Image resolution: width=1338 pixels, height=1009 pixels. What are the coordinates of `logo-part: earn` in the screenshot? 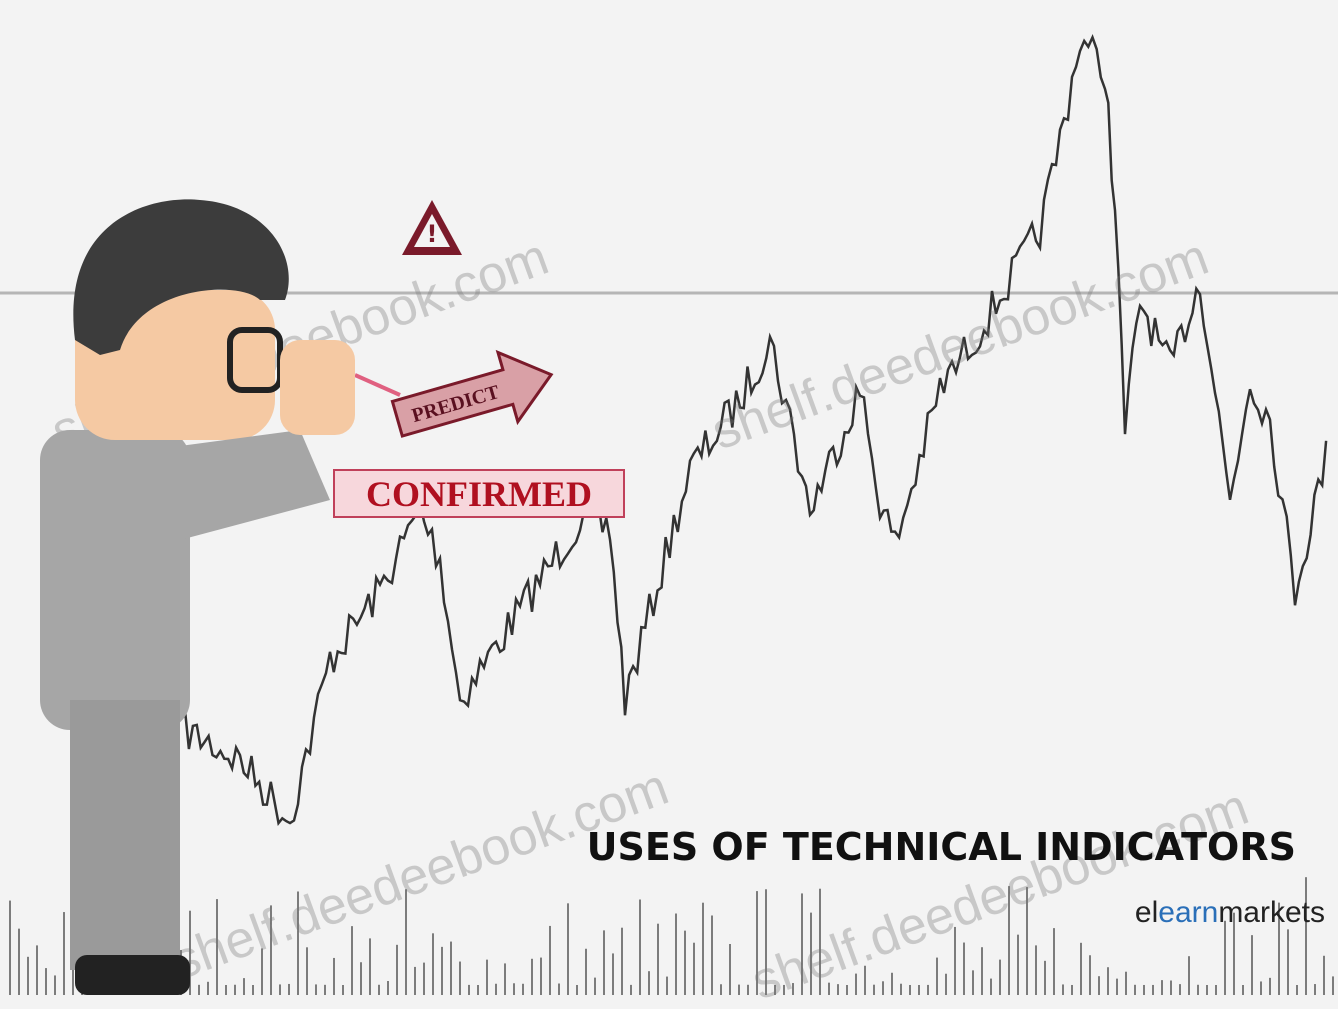 It's located at (1188, 912).